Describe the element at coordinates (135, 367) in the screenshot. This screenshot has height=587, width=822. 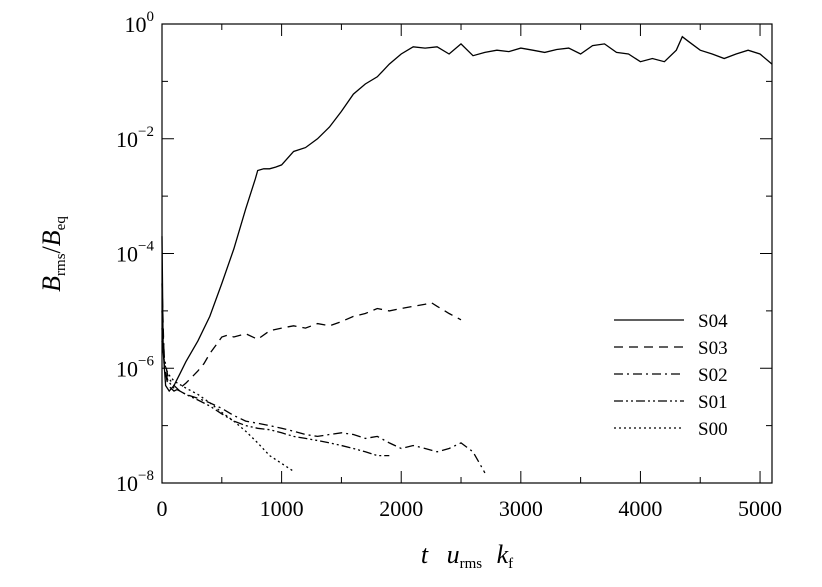
I see `y-tick-label: 10⁻⁶` at that location.